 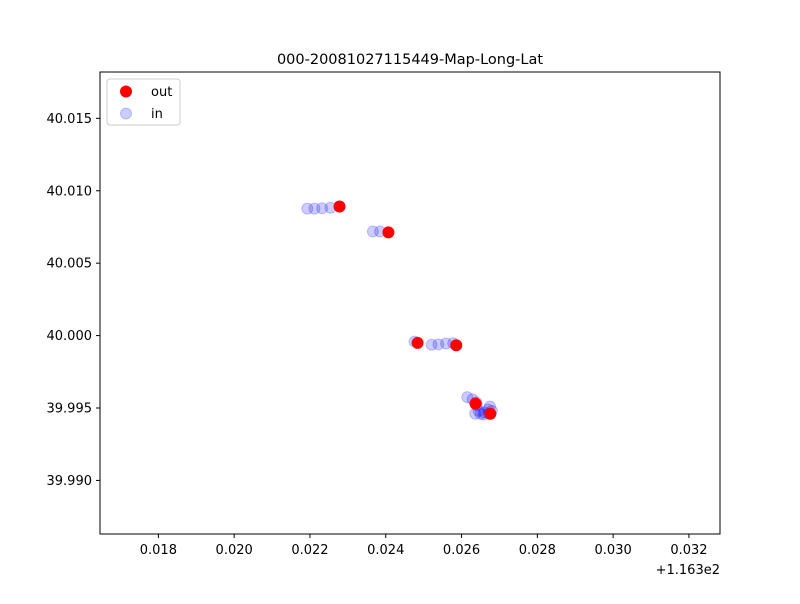 What do you see at coordinates (385, 550) in the screenshot?
I see `x-tick-label: 0.024` at bounding box center [385, 550].